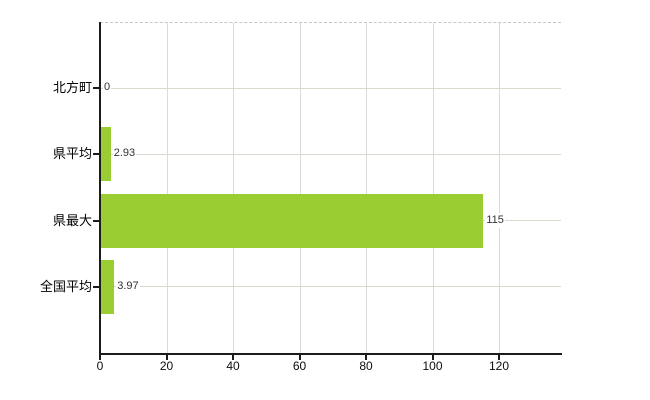 This screenshot has width=650, height=400. What do you see at coordinates (128, 286) in the screenshot?
I see `value-label: 3.97` at bounding box center [128, 286].